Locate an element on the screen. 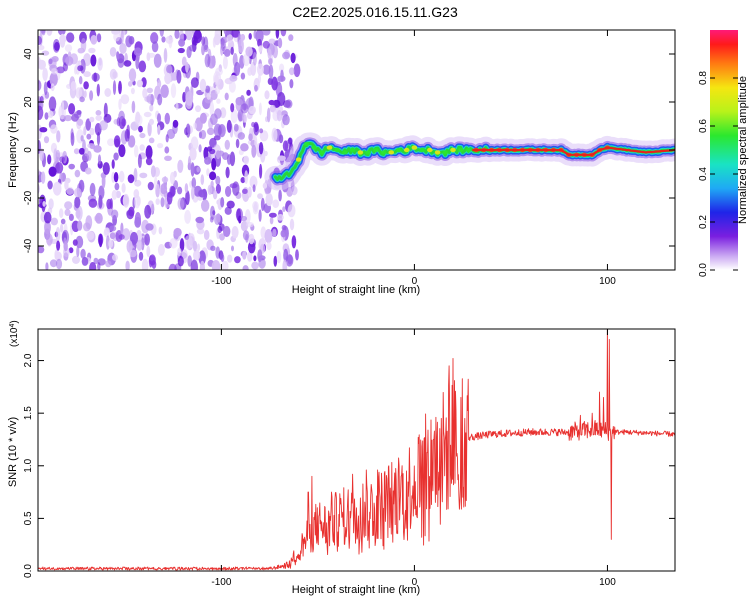 Image resolution: width=750 pixels, height=600 pixels. snr-x-label: Height of straight line (km) is located at coordinates (356, 590).